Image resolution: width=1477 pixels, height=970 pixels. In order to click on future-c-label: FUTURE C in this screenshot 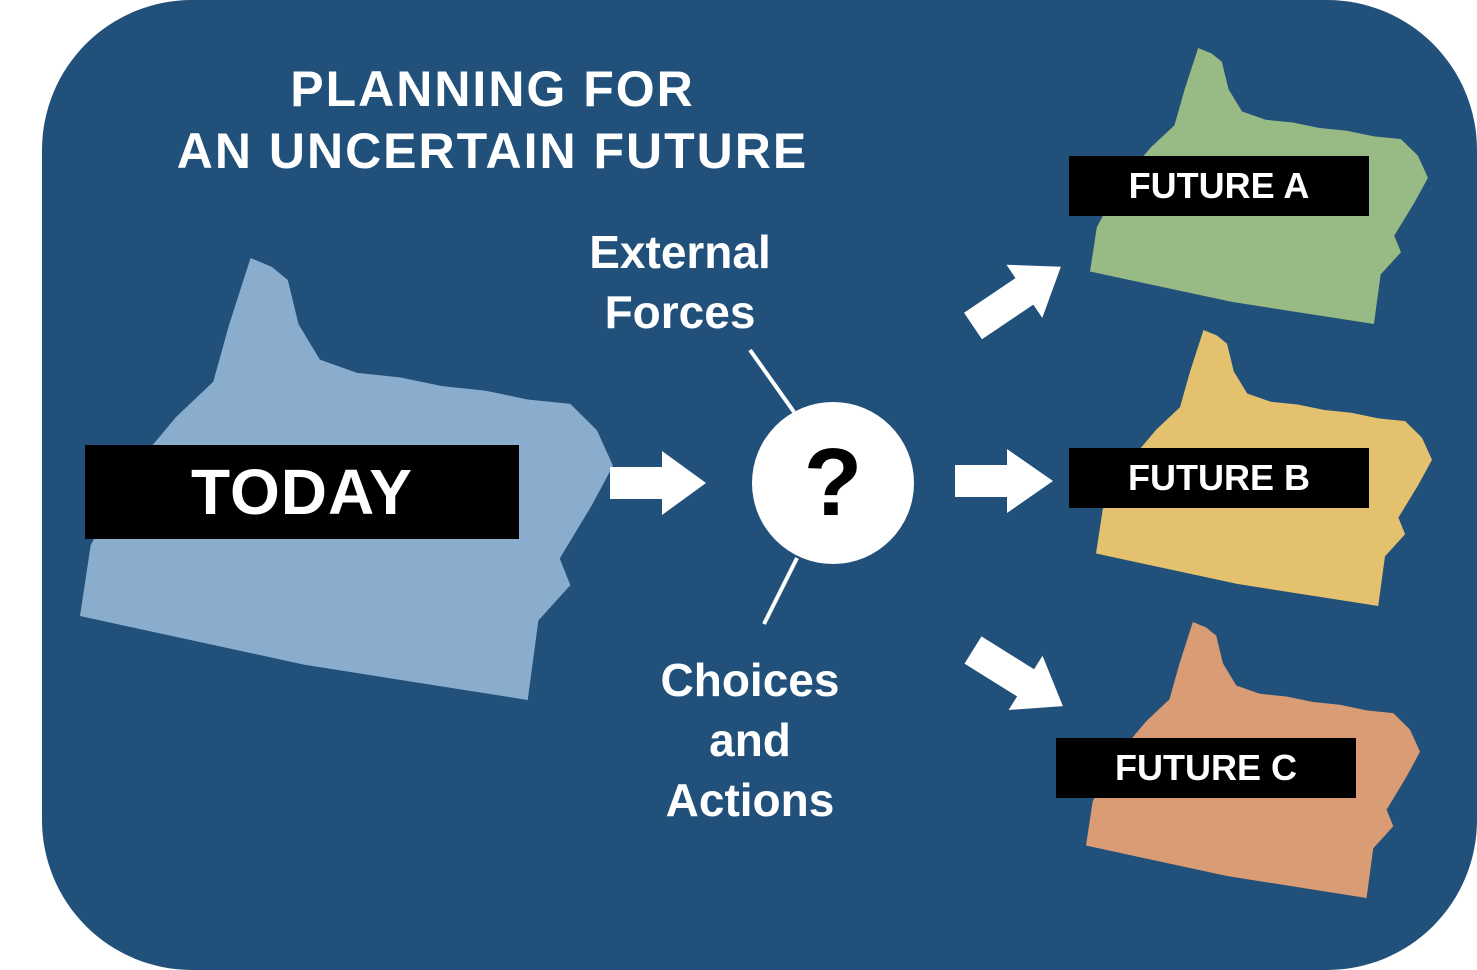, I will do `click(1206, 768)`.